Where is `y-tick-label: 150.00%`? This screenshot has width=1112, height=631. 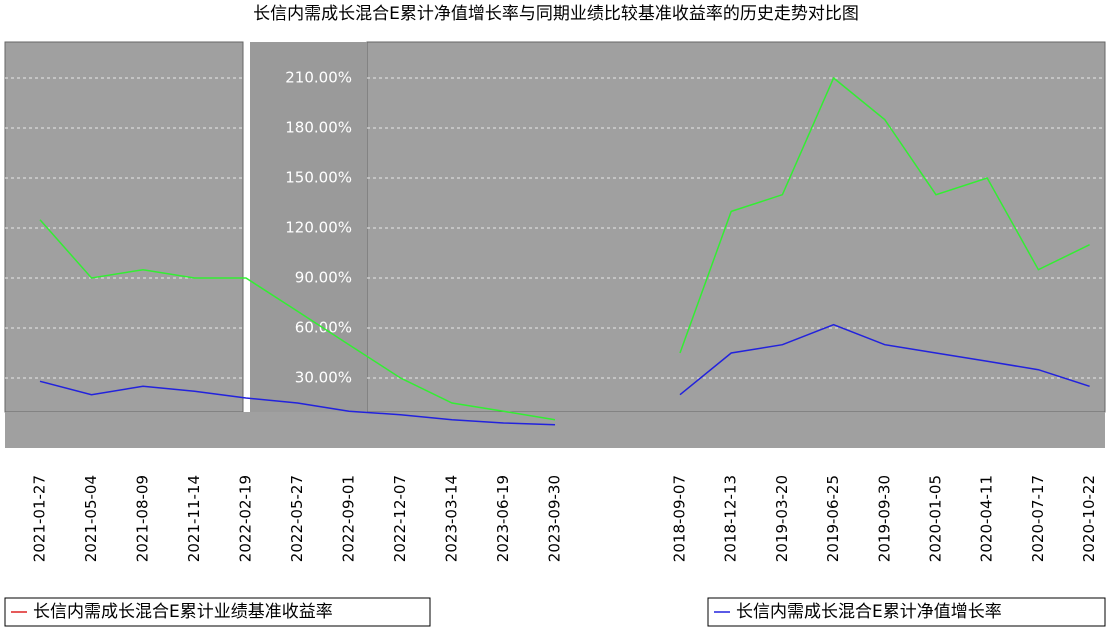 y-tick-label: 150.00% is located at coordinates (318, 178).